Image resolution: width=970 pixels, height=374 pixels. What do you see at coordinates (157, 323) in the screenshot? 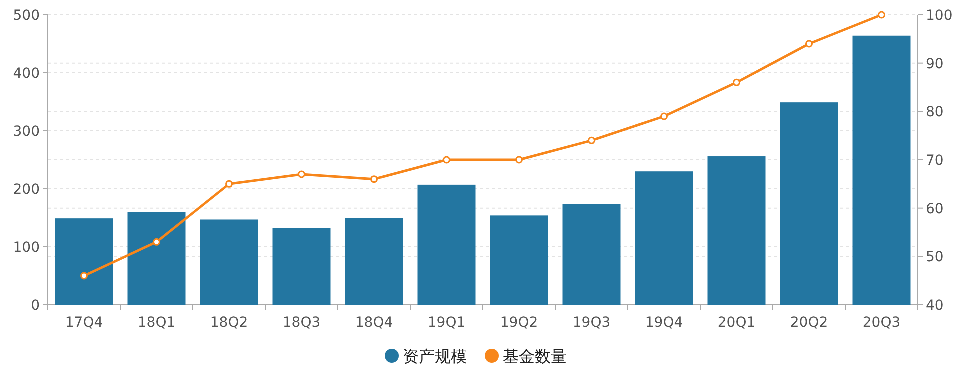
I see `x-tick-label: 18Q1` at bounding box center [157, 323].